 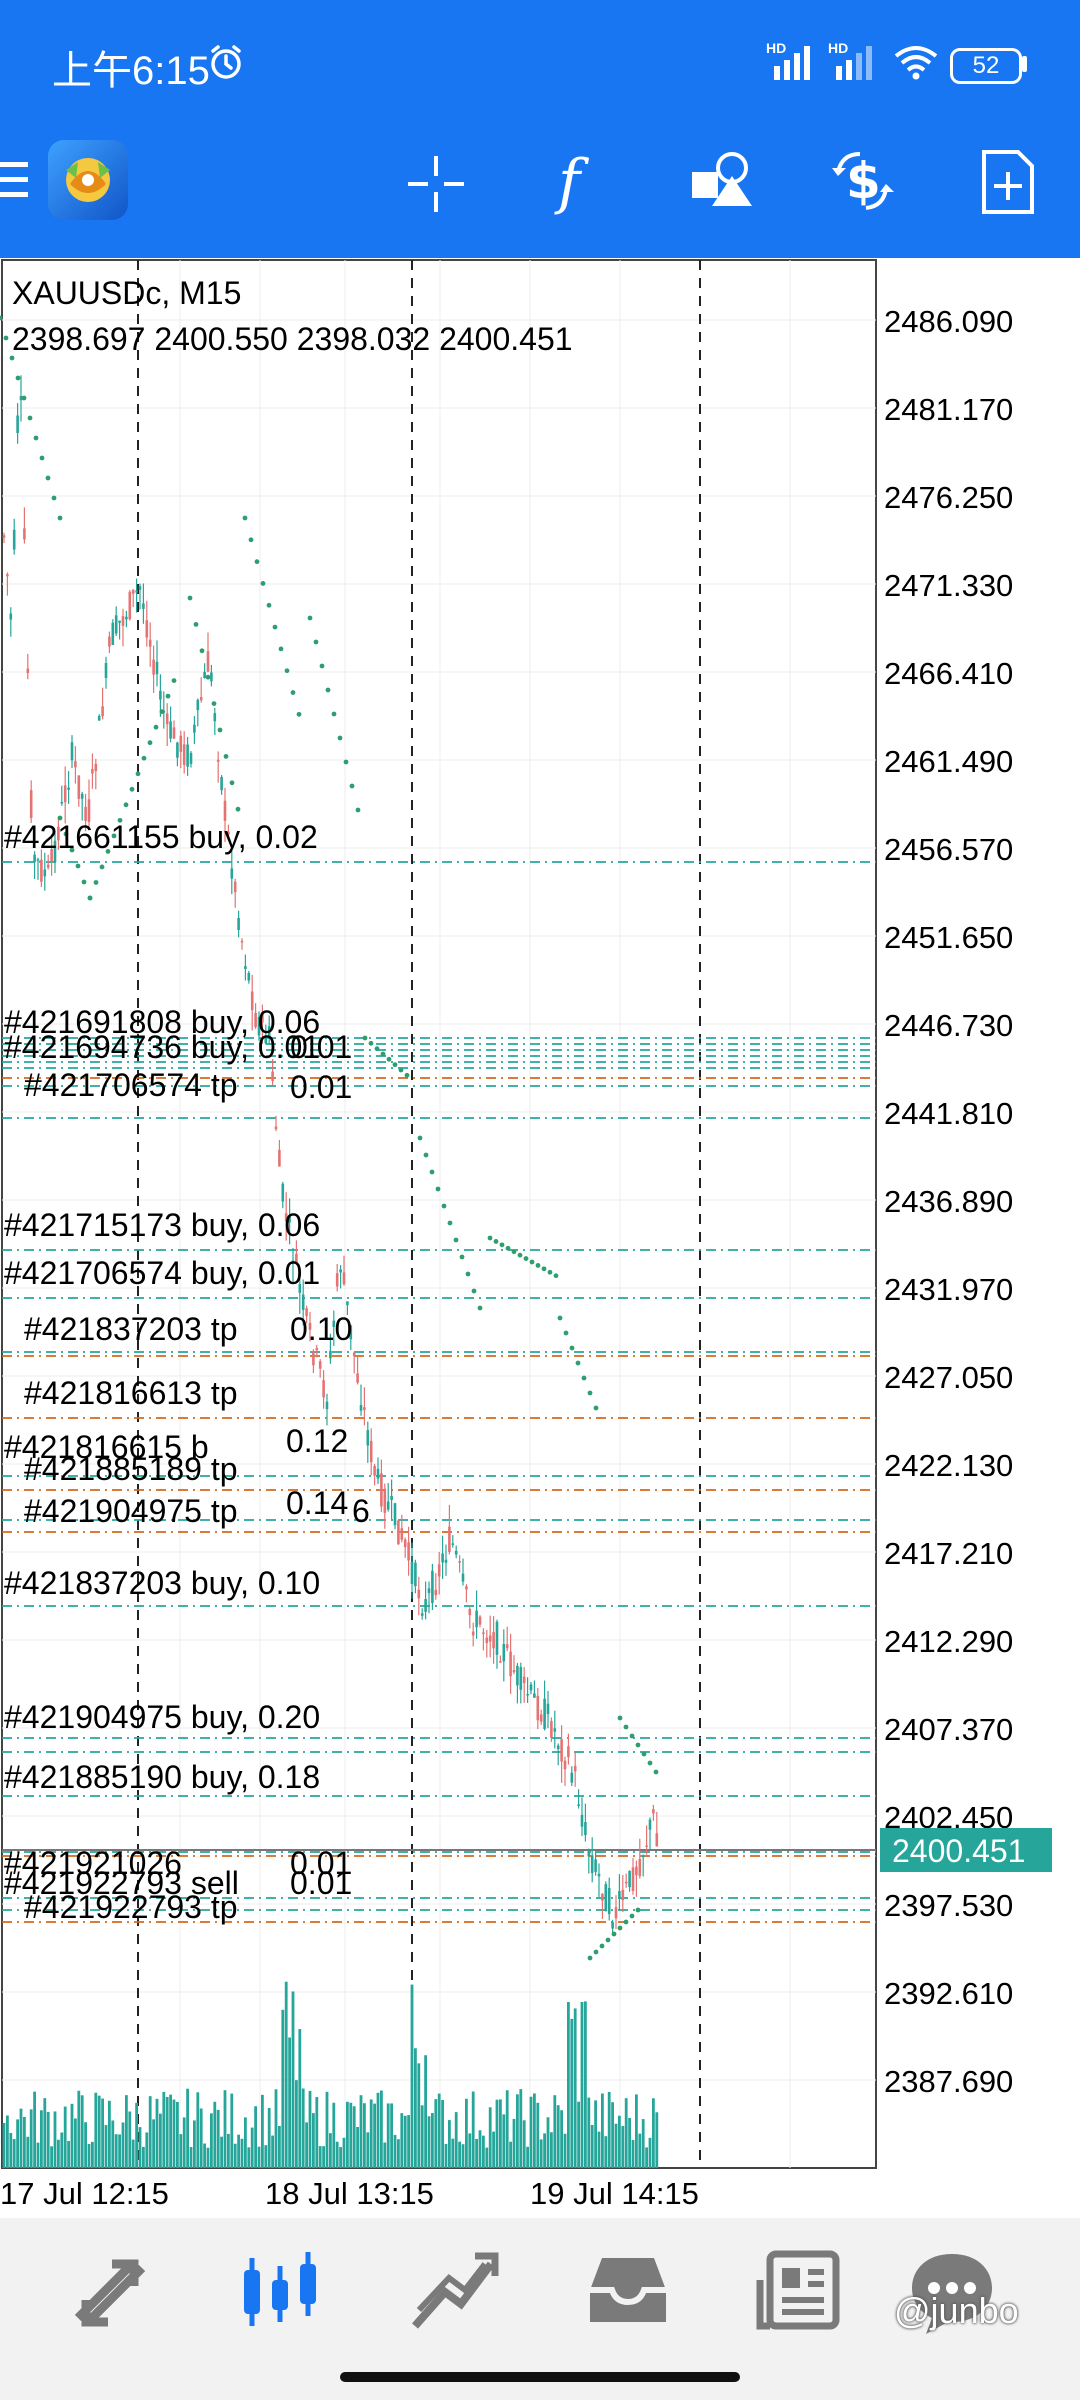 I want to click on objects-icon, so click(x=722, y=180).